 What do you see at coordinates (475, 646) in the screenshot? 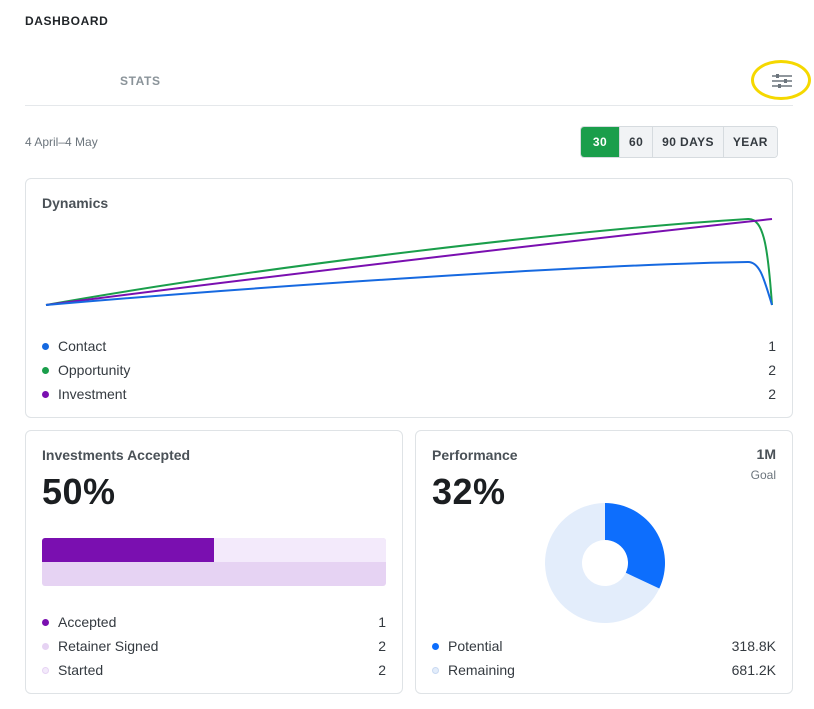
I see `legend-potential-label: Potential` at bounding box center [475, 646].